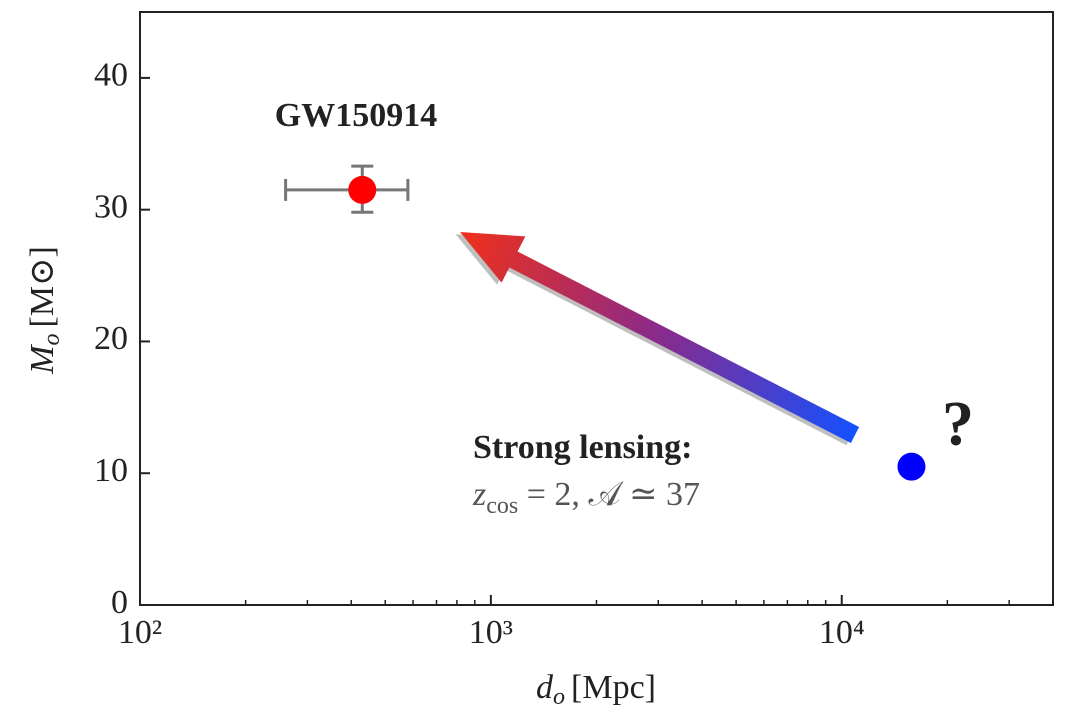  Describe the element at coordinates (111, 75) in the screenshot. I see `y-tick-label: 40` at that location.